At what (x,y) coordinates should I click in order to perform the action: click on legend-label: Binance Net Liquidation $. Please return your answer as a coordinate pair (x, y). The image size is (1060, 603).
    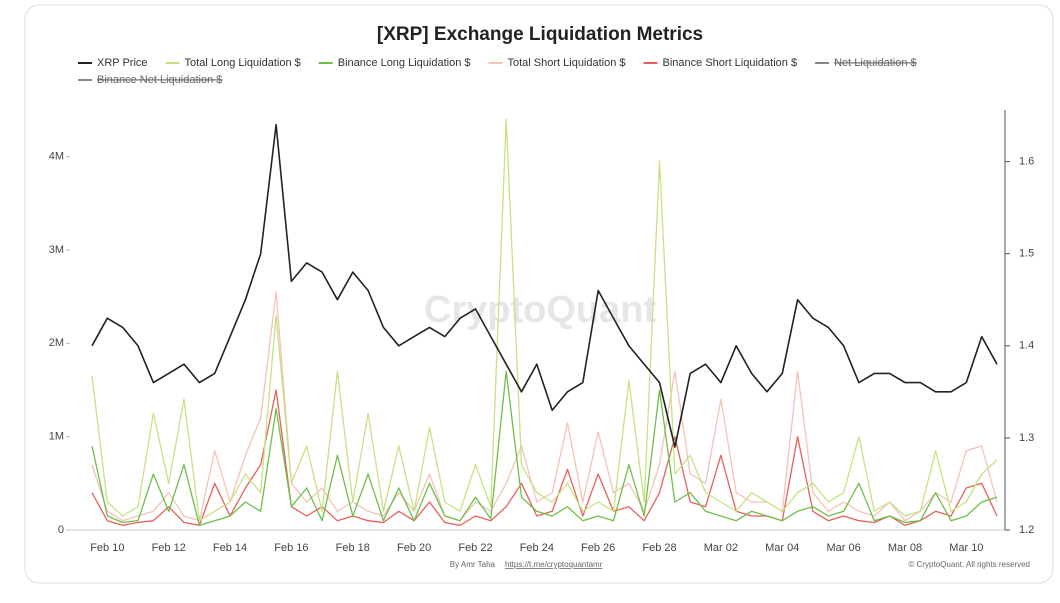
    Looking at the image, I should click on (159, 80).